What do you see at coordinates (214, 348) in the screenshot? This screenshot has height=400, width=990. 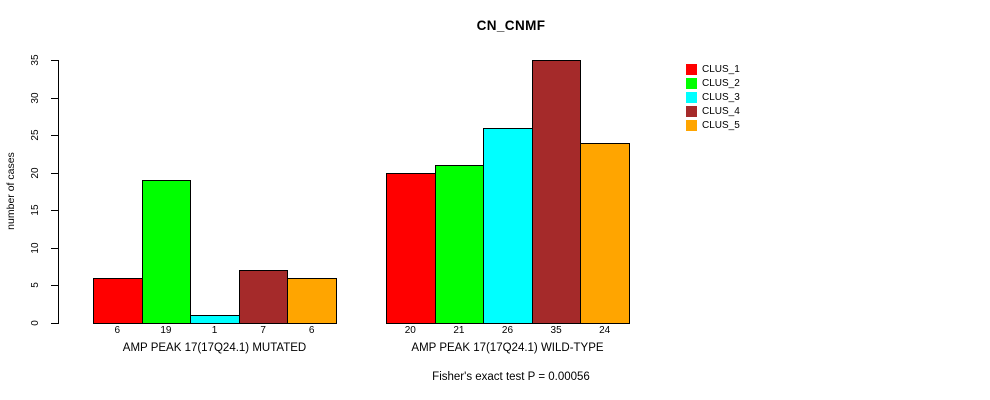 I see `group-label: AMP PEAK 17(17Q24.1) MUTATED` at bounding box center [214, 348].